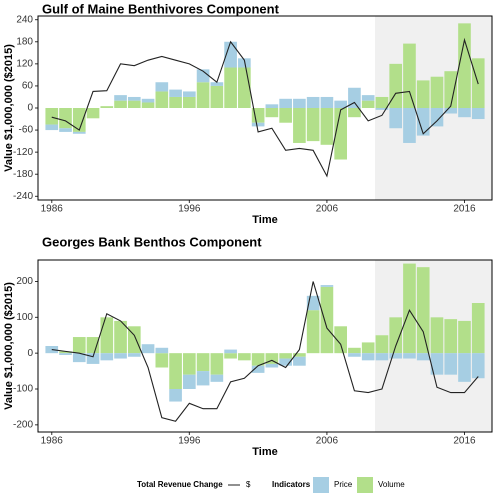 The width and height of the screenshot is (504, 504). What do you see at coordinates (23, 424) in the screenshot?
I see `y-tick-label: -200` at bounding box center [23, 424].